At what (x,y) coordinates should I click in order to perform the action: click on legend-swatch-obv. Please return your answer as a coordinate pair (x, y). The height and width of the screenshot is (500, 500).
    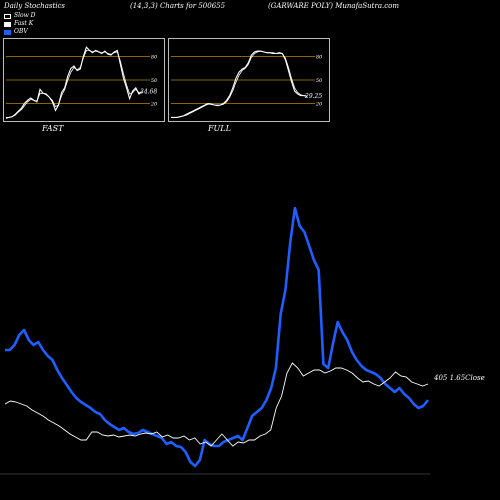
    Looking at the image, I should click on (7, 32).